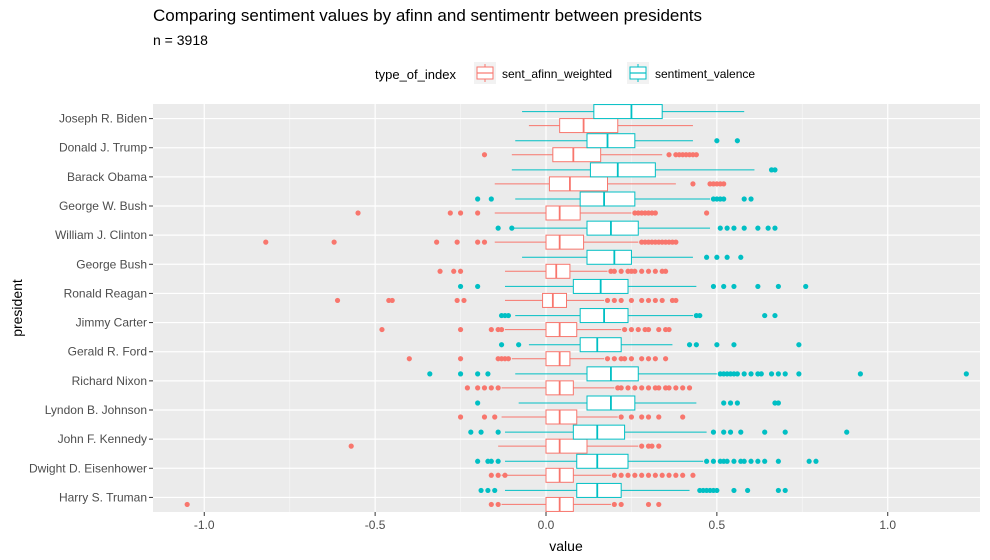 Image resolution: width=990 pixels, height=560 pixels. Describe the element at coordinates (557, 74) in the screenshot. I see `legend-label: sent_afinn_weighted` at that location.